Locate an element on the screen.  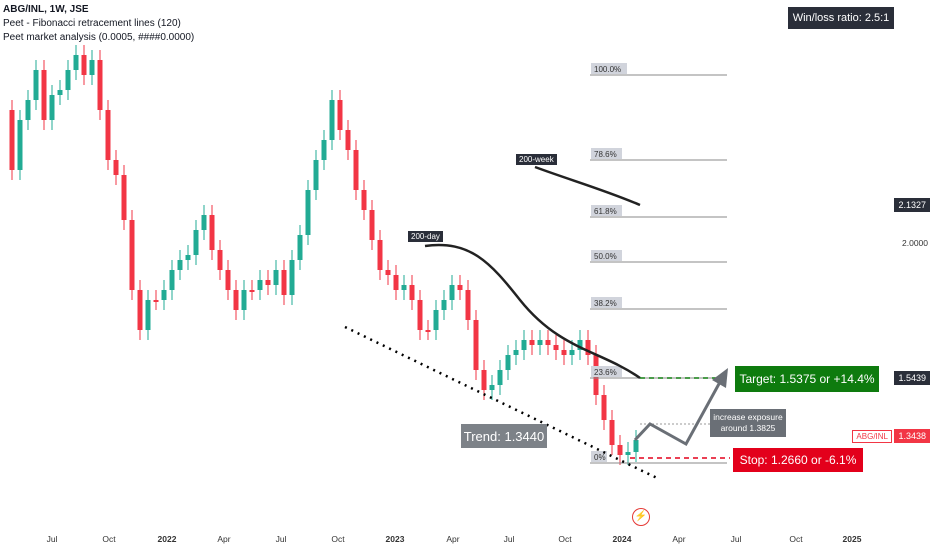
fib-label: 61.8% is located at coordinates (605, 211).